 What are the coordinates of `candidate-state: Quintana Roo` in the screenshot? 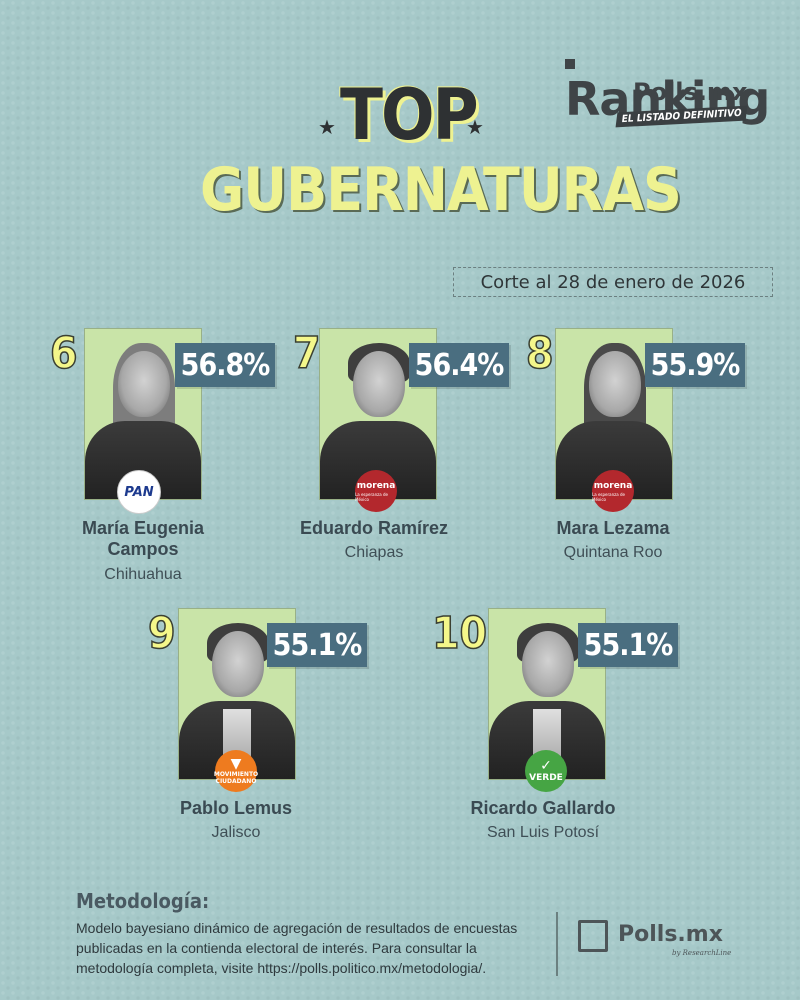 It's located at (613, 552).